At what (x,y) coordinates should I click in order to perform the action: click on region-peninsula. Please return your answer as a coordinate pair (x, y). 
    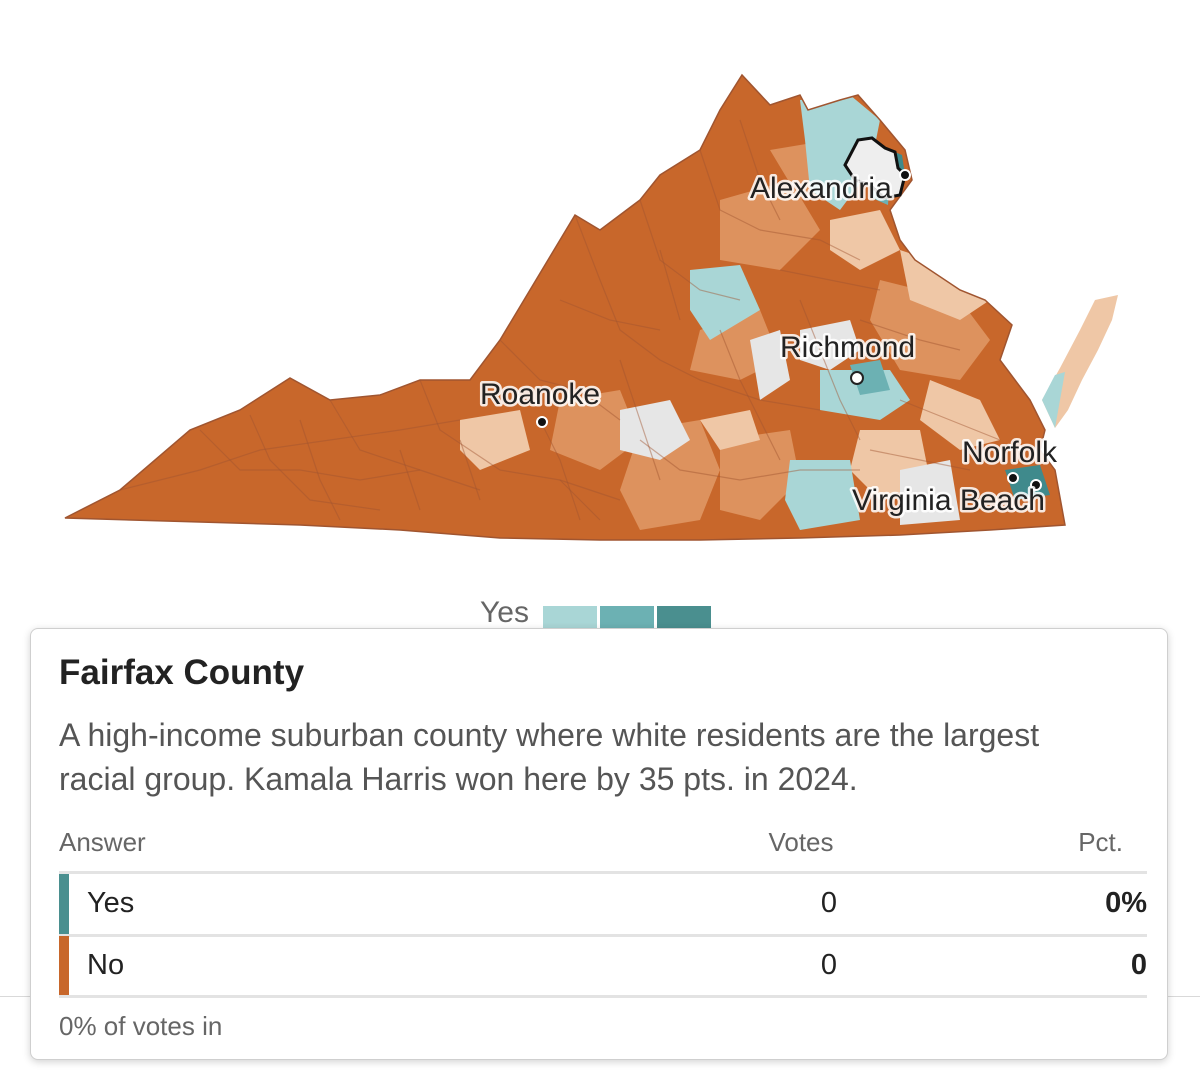
    Looking at the image, I should click on (960, 415).